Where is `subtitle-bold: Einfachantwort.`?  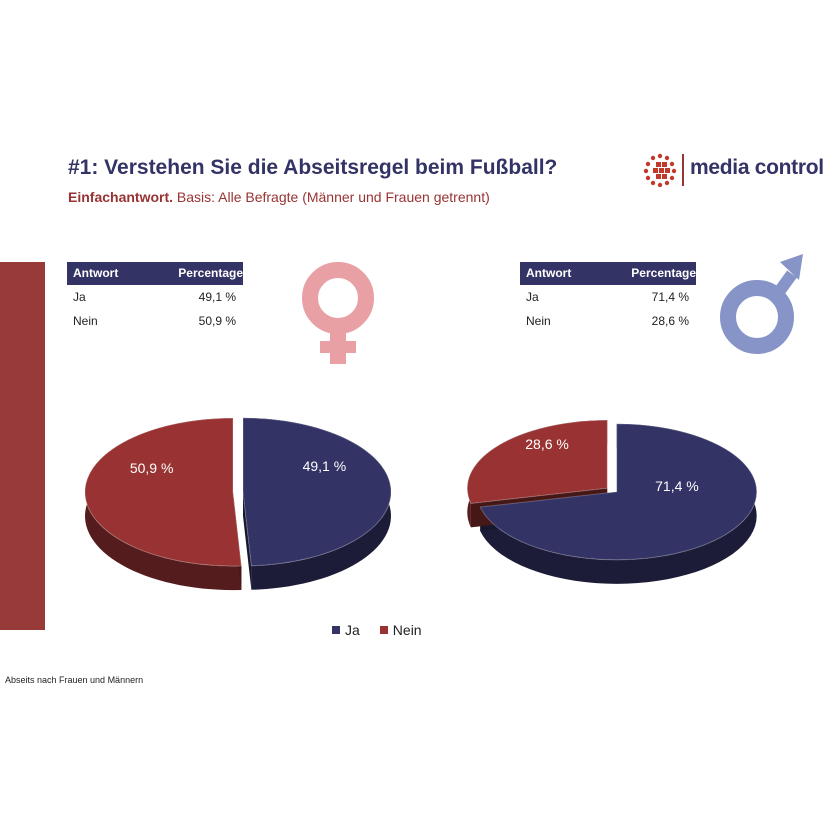 subtitle-bold: Einfachantwort. is located at coordinates (121, 197).